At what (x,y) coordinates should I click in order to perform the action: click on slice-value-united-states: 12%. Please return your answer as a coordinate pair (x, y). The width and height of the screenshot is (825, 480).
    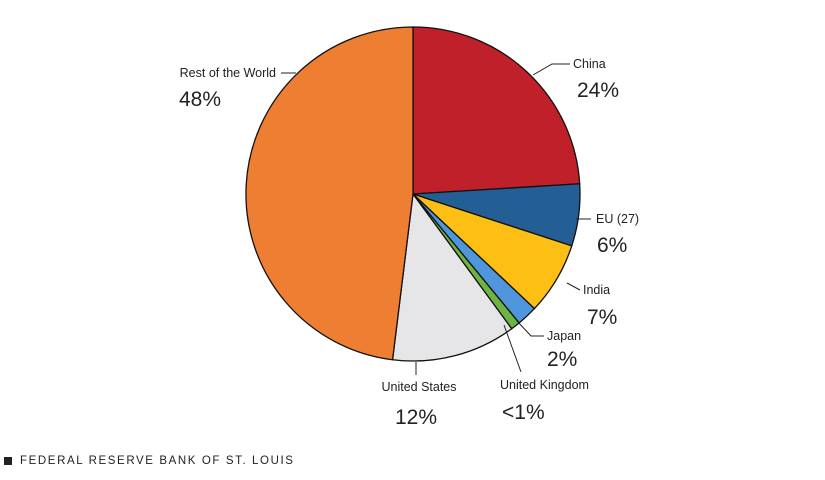
    Looking at the image, I should click on (416, 417).